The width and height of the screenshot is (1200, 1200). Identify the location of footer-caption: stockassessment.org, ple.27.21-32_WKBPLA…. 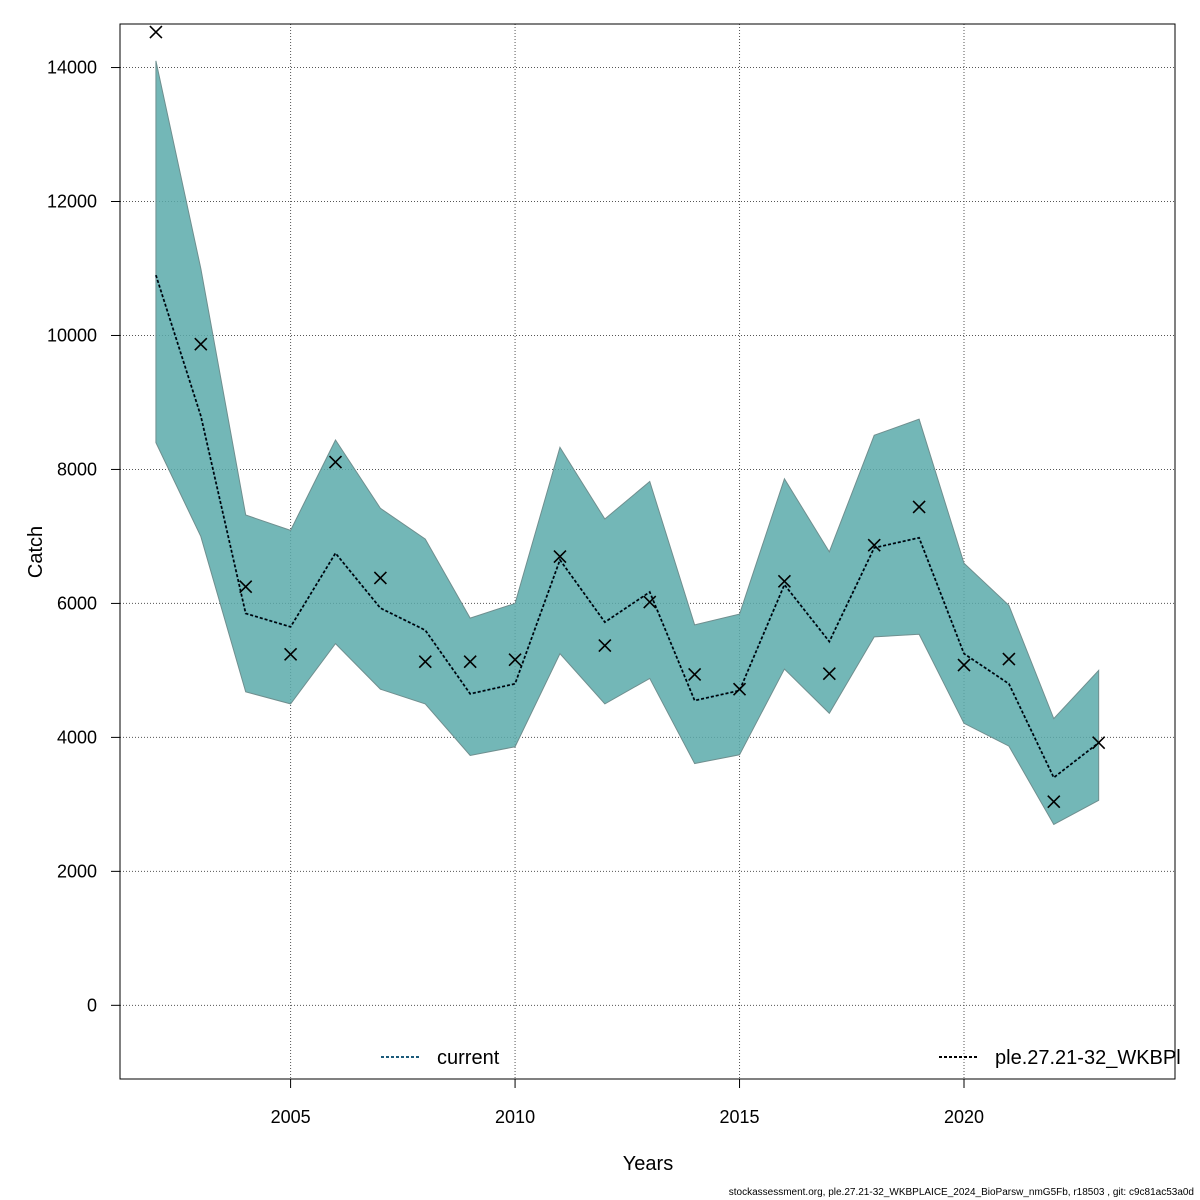
(961, 1192).